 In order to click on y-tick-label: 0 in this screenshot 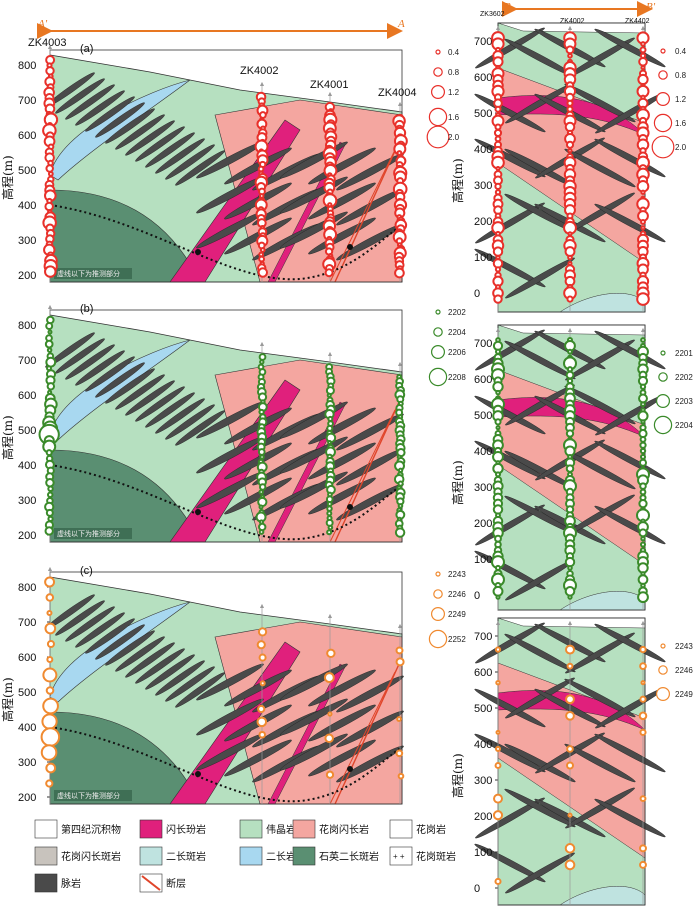, I will do `click(477, 596)`.